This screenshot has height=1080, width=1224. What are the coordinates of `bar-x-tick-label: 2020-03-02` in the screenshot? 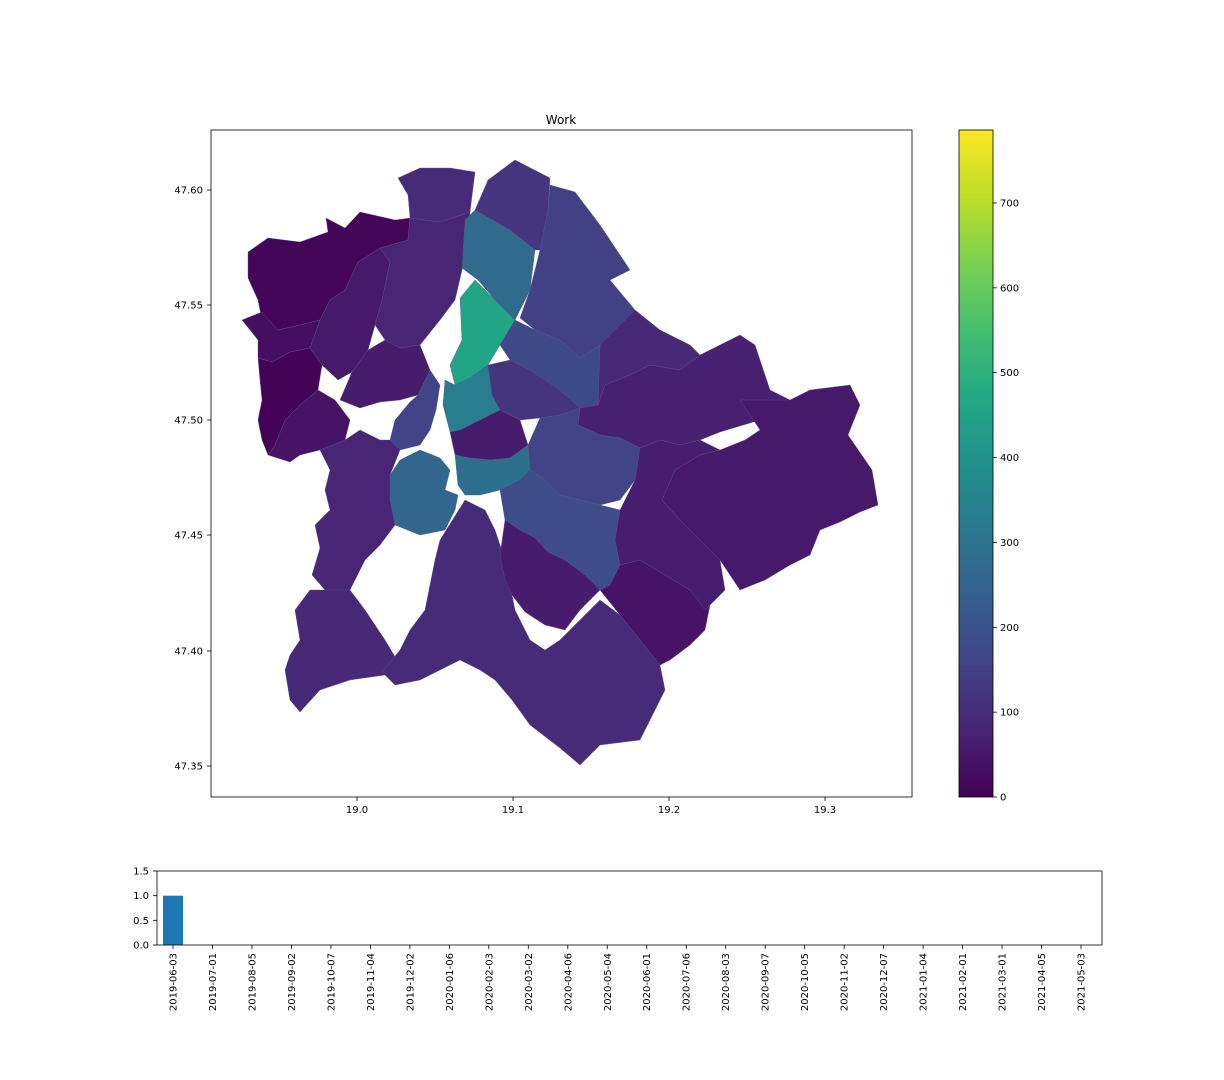 It's located at (529, 982).